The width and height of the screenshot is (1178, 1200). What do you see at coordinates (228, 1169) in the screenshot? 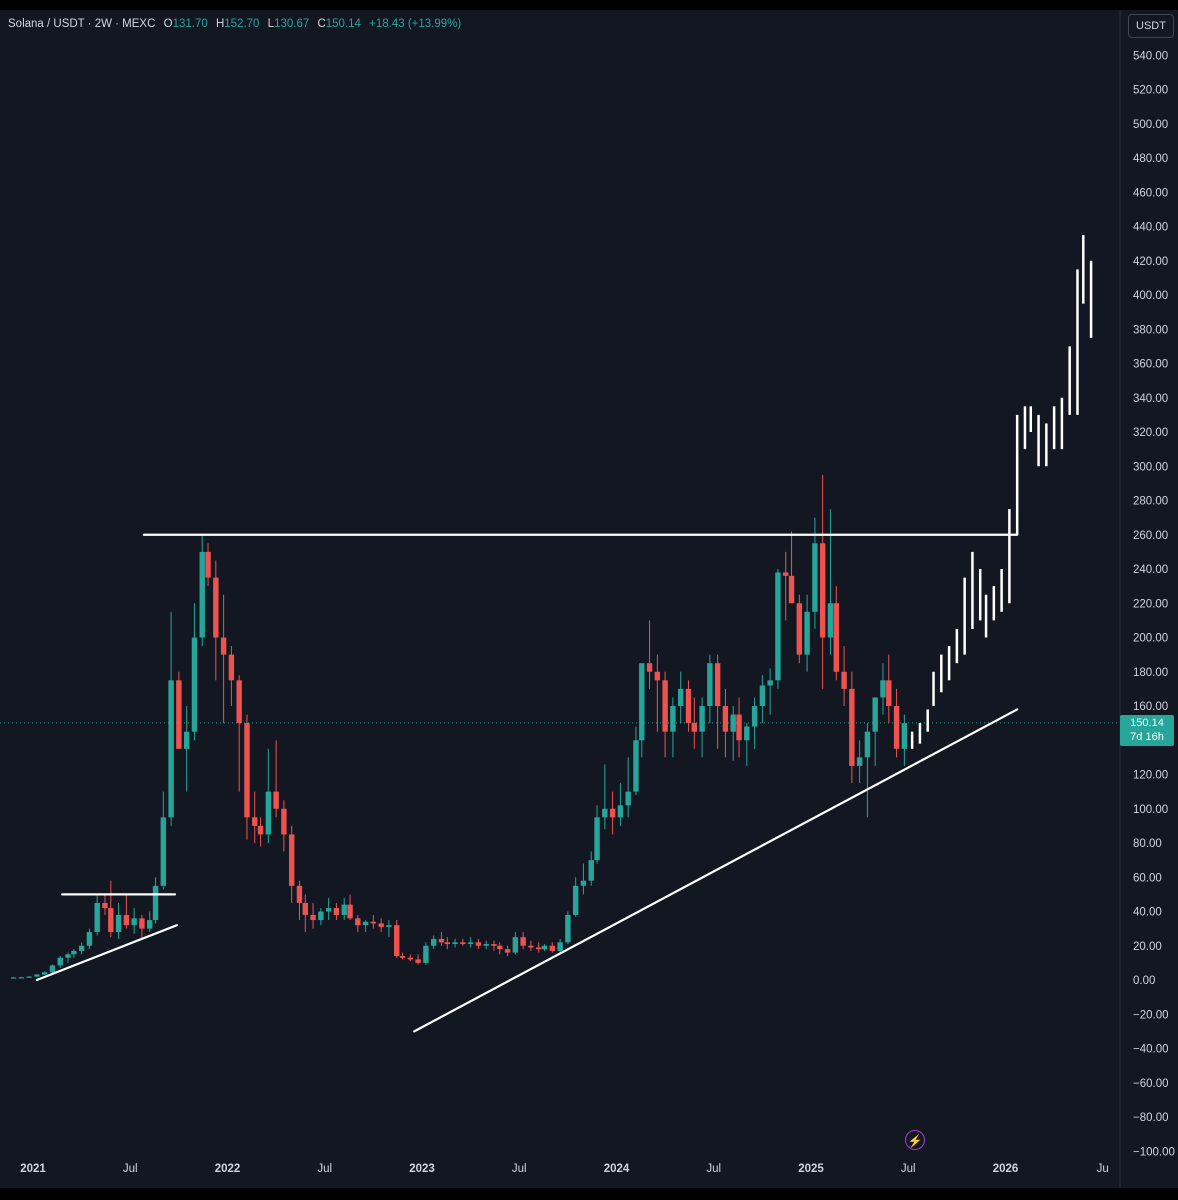
I see `x-tick-label: 2022` at bounding box center [228, 1169].